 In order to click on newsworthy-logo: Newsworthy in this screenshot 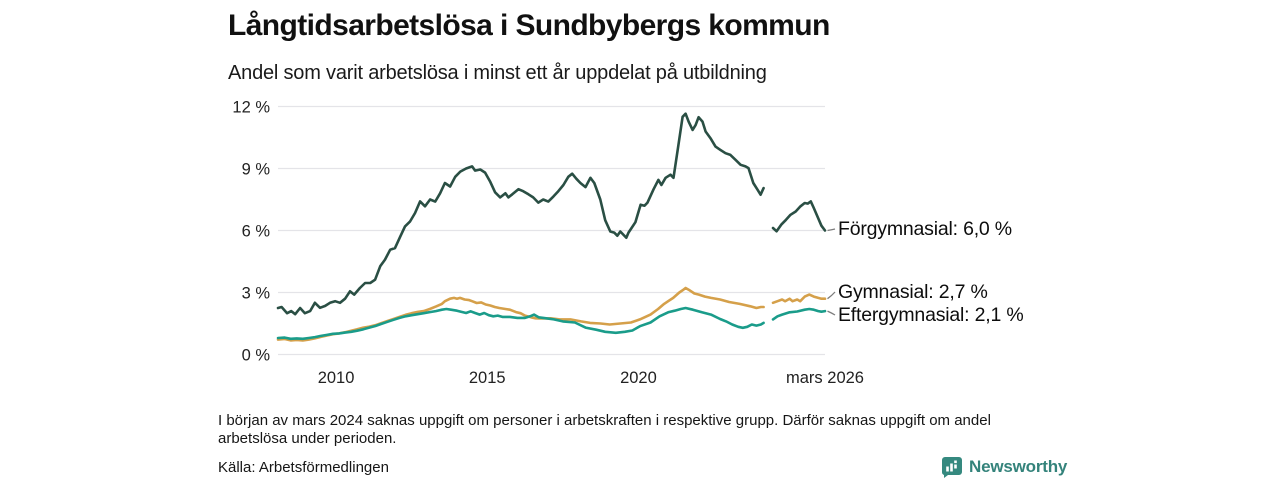, I will do `click(1004, 467)`.